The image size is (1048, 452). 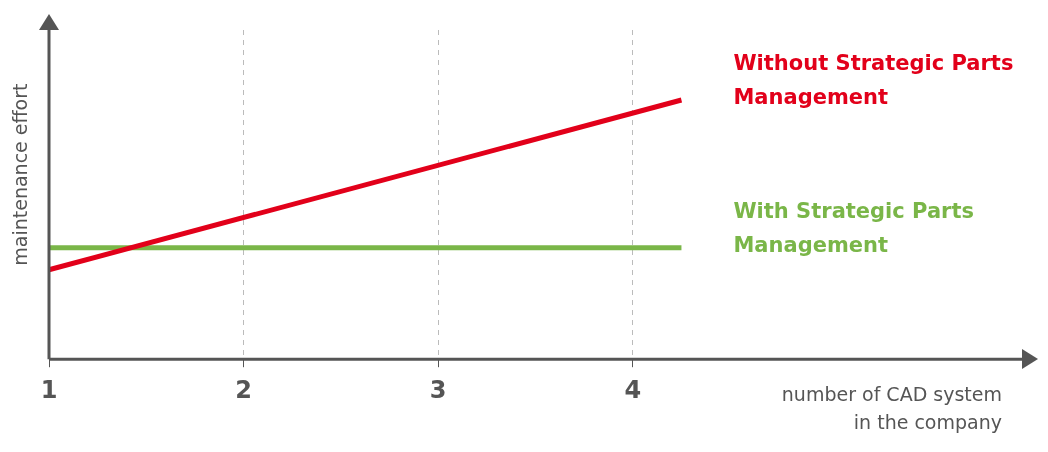 What do you see at coordinates (438, 389) in the screenshot?
I see `x-tick-label: 3` at bounding box center [438, 389].